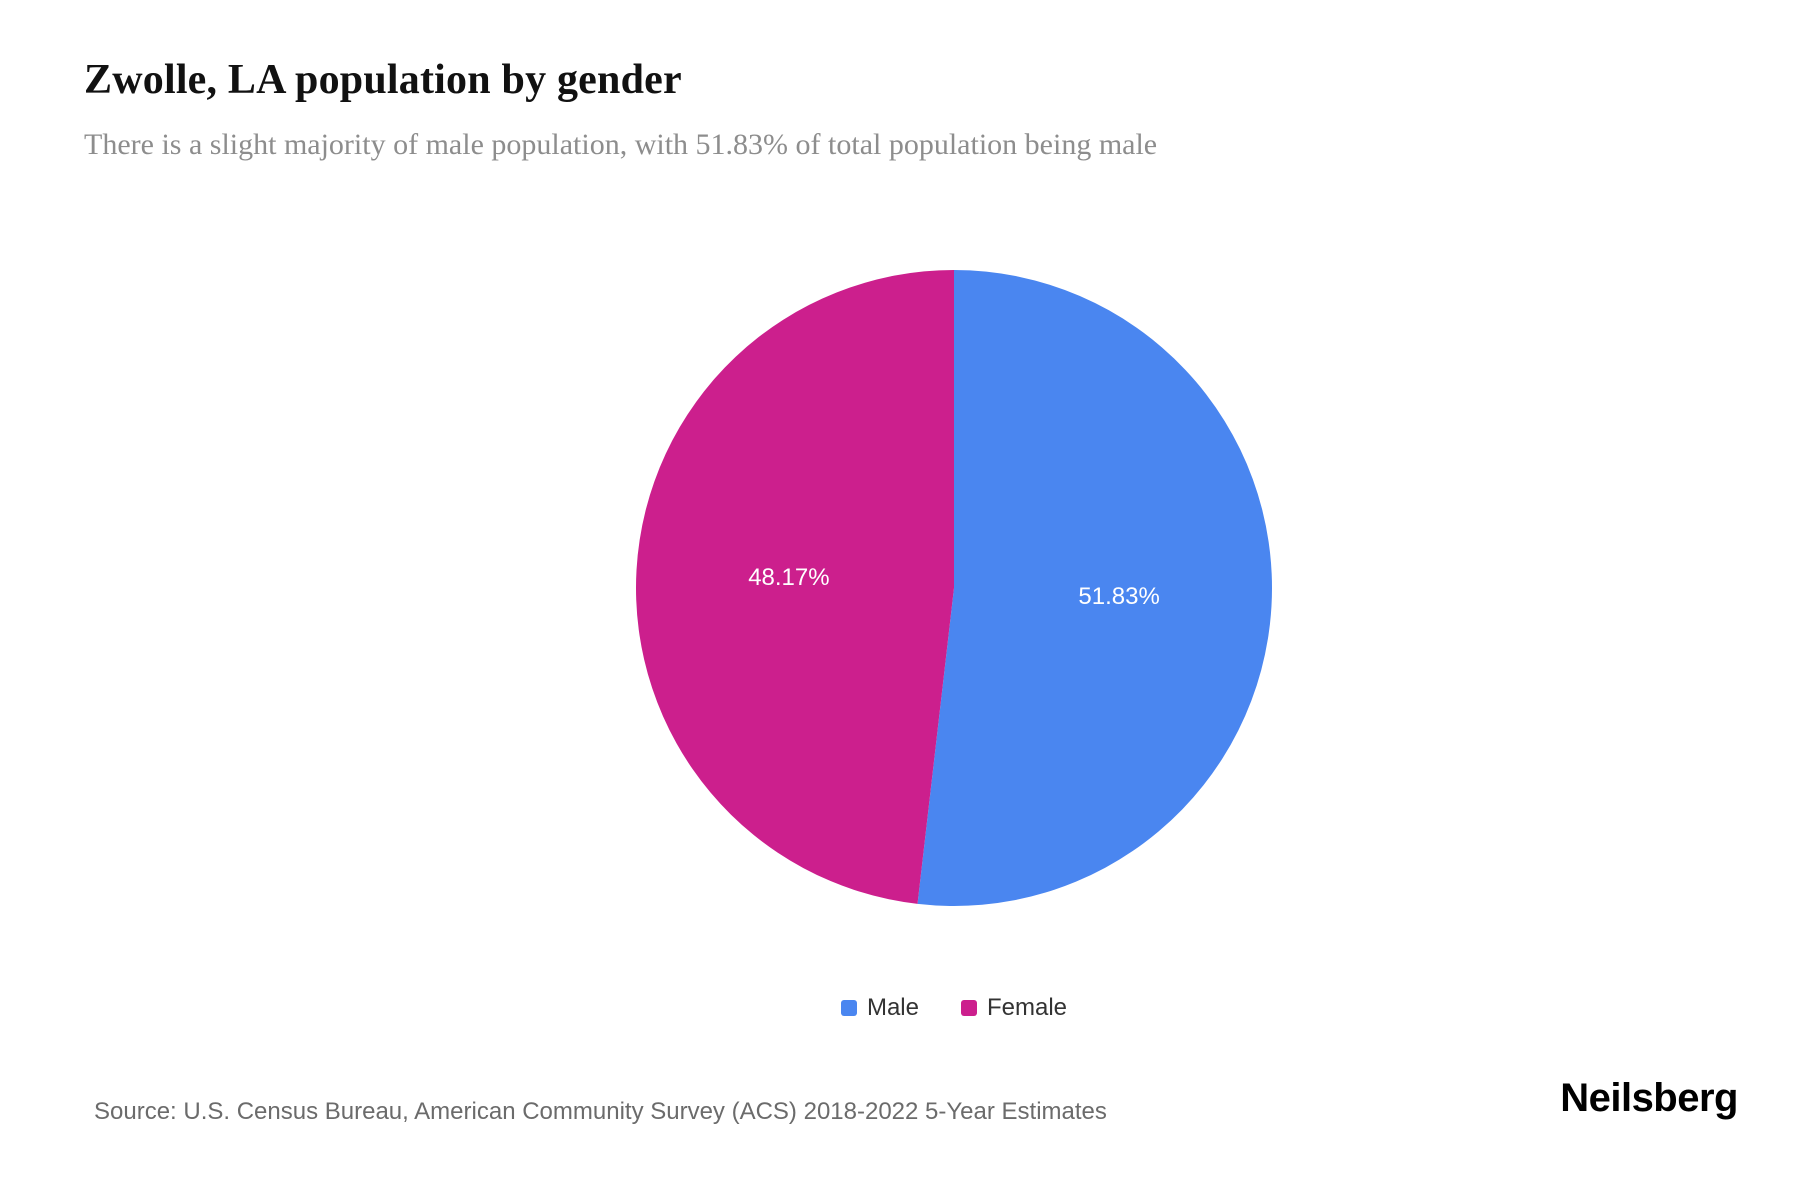 This screenshot has width=1800, height=1200. I want to click on pie-slice-male, so click(1094, 588).